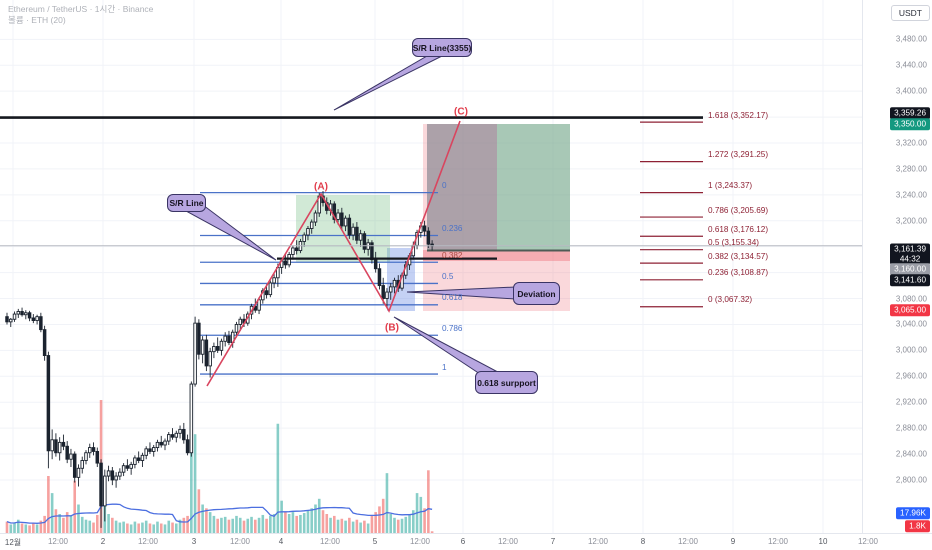  I want to click on price-axis-label: 3,320.00, so click(911, 143).